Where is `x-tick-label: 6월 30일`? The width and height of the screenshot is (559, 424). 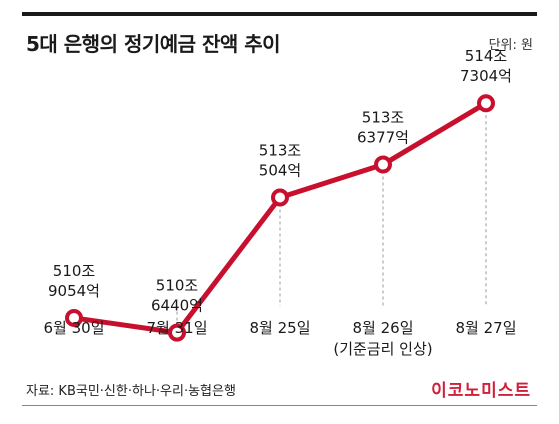
x-tick-label: 6월 30일 is located at coordinates (74, 328).